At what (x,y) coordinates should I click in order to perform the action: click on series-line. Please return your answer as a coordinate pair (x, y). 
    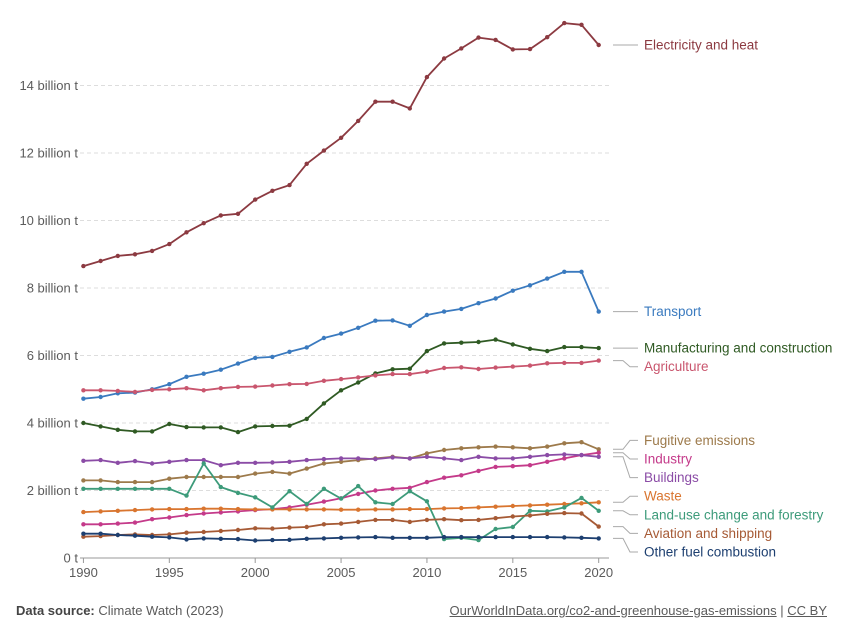
    Looking at the image, I should click on (341, 501).